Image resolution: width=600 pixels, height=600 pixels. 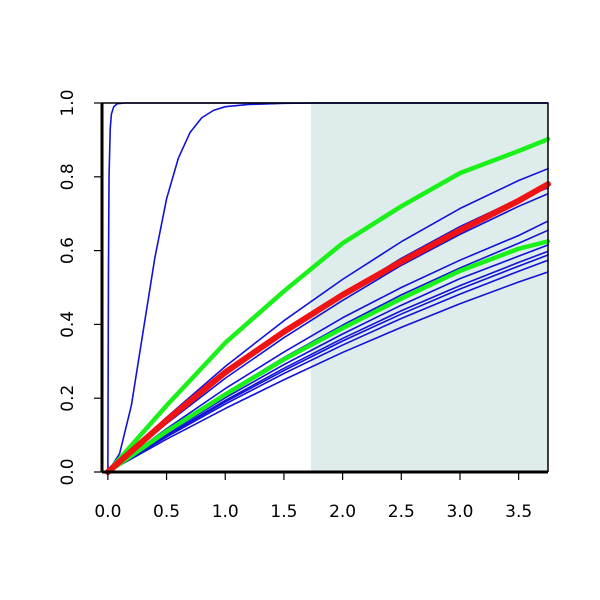 What do you see at coordinates (68, 102) in the screenshot?
I see `y-tick-label: 1.0` at bounding box center [68, 102].